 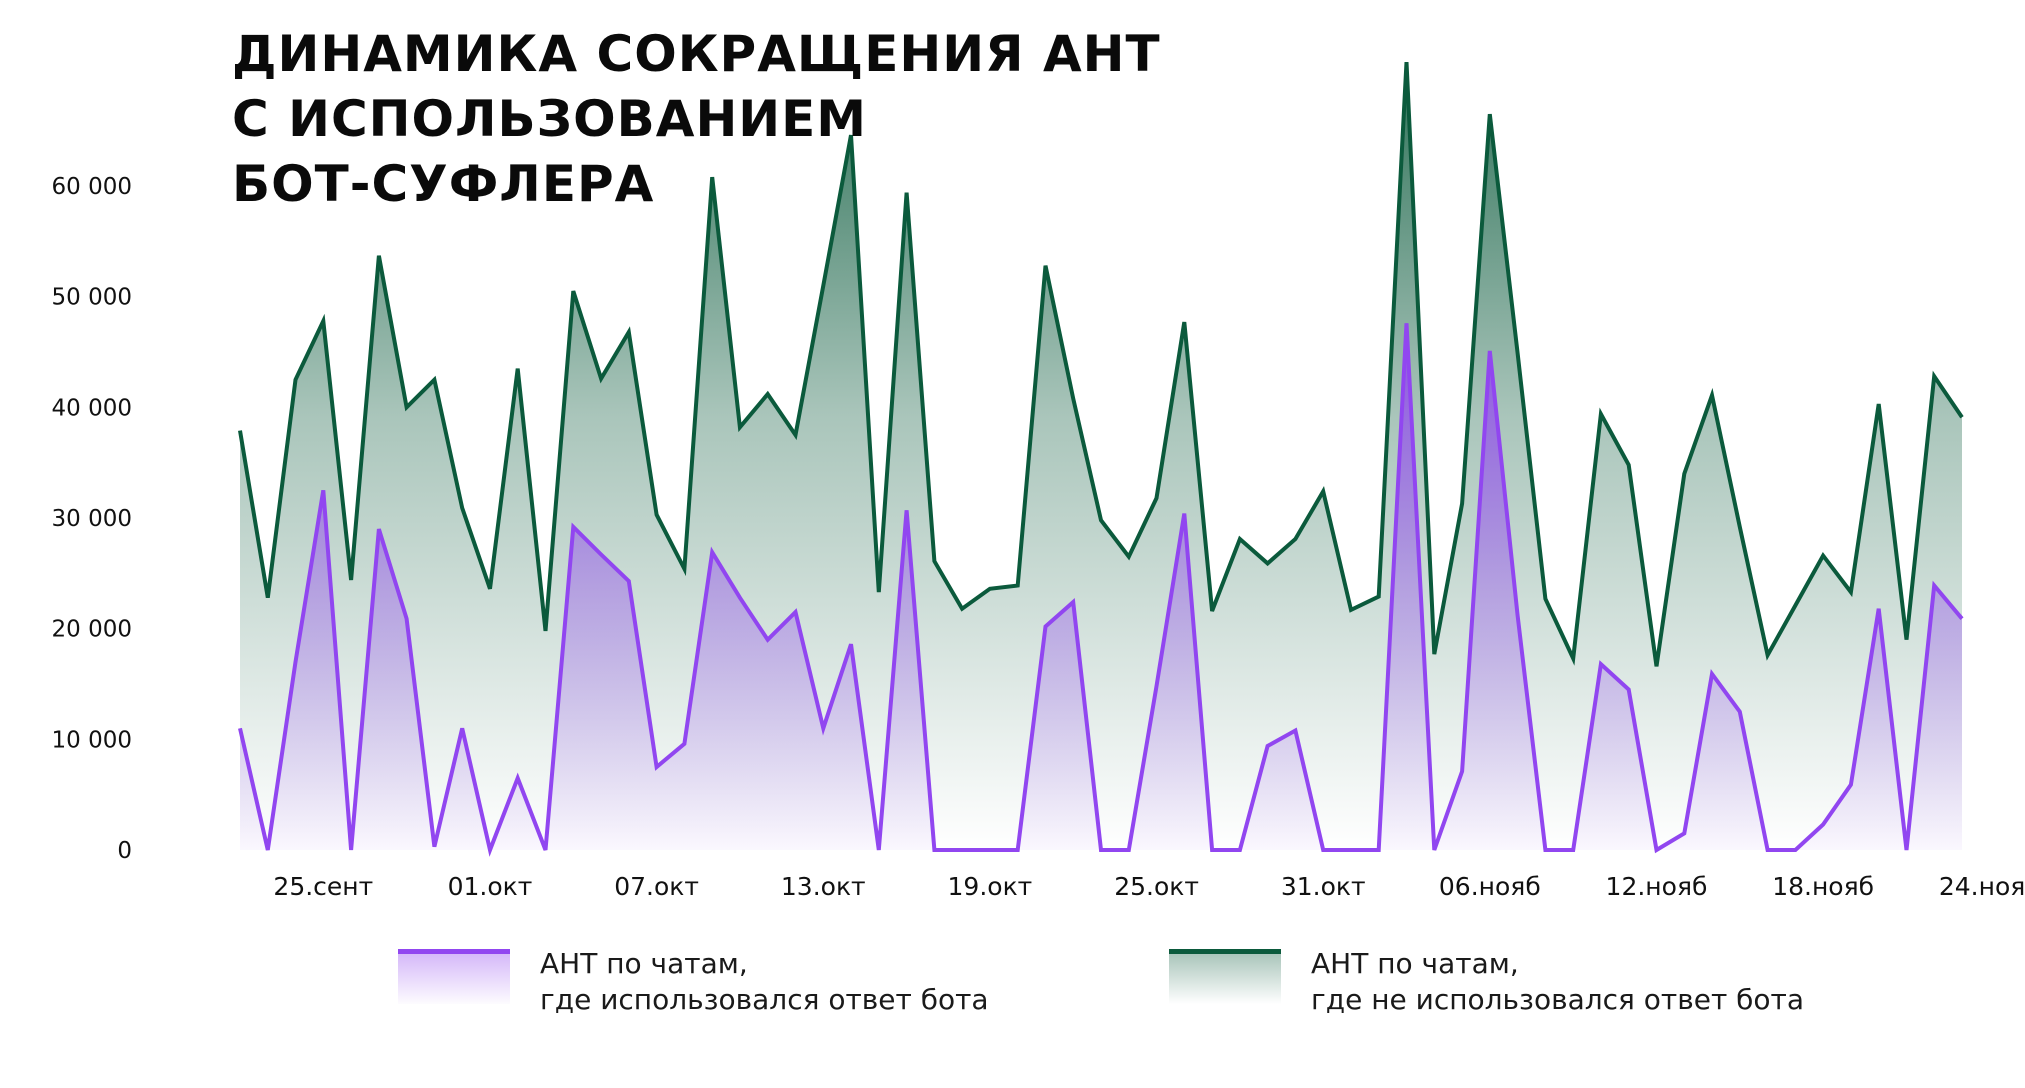 I want to click on y-tick-label: 0, so click(x=124, y=851).